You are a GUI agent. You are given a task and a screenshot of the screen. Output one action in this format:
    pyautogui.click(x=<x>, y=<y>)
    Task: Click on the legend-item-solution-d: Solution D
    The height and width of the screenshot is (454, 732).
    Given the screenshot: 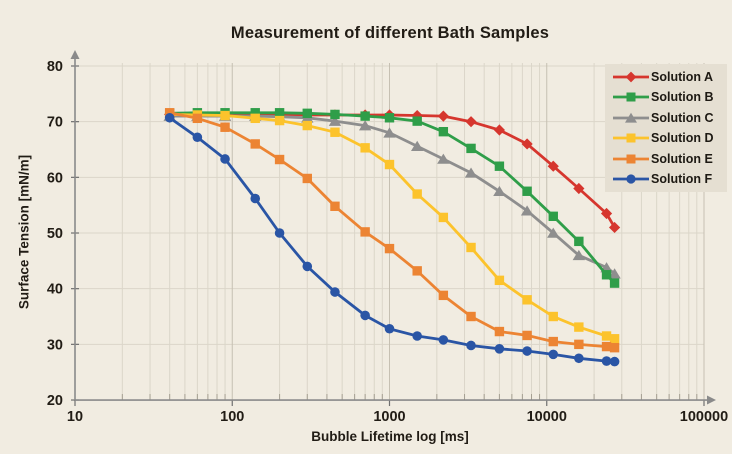 What is the action you would take?
    pyautogui.click(x=666, y=138)
    